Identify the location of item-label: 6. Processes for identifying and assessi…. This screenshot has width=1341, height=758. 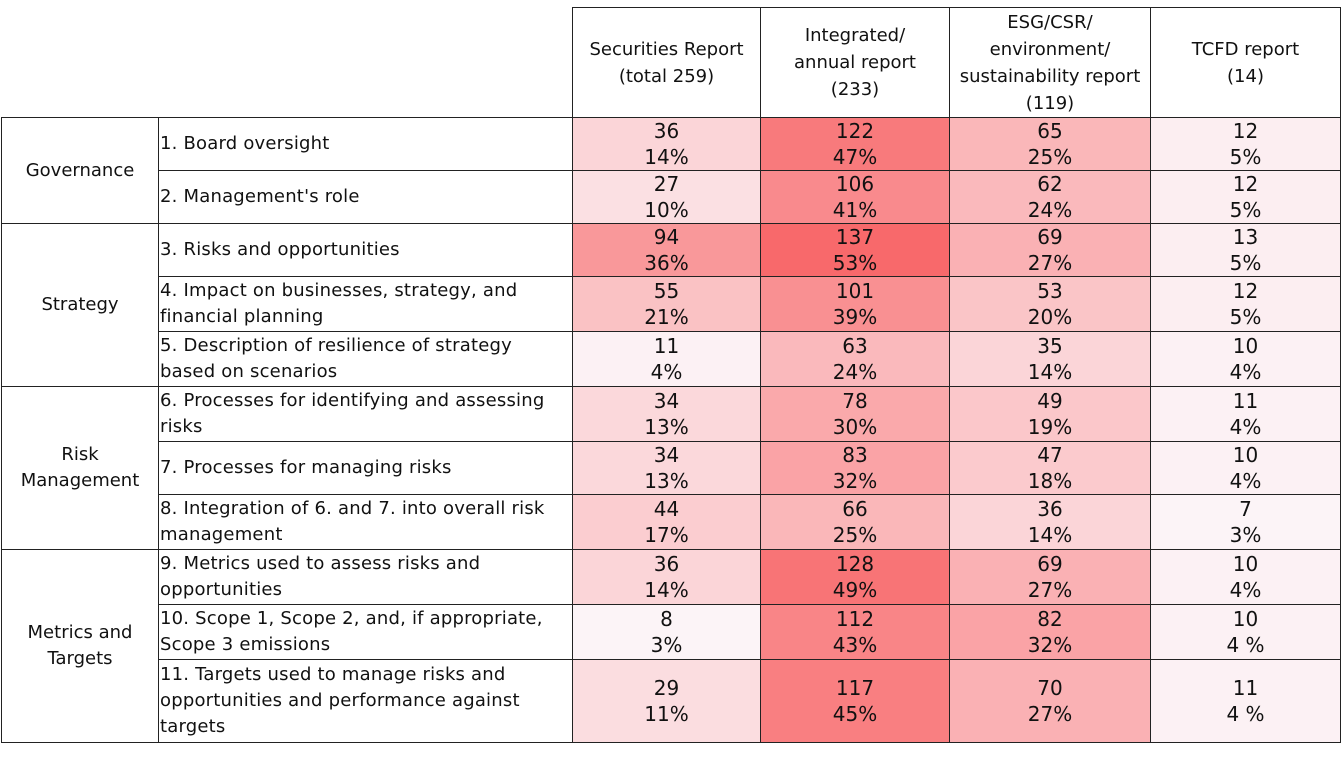
(365, 414).